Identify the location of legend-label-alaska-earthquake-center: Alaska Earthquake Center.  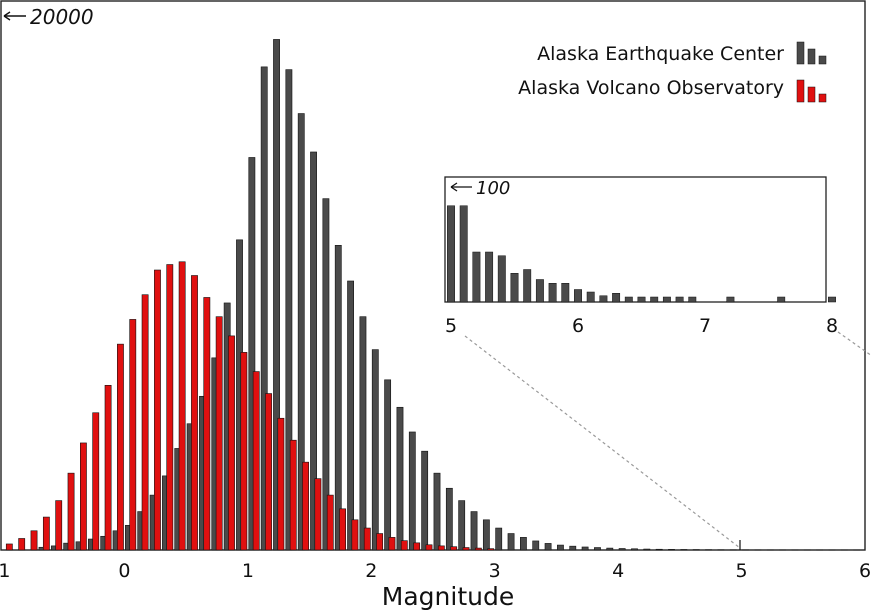
(660, 54).